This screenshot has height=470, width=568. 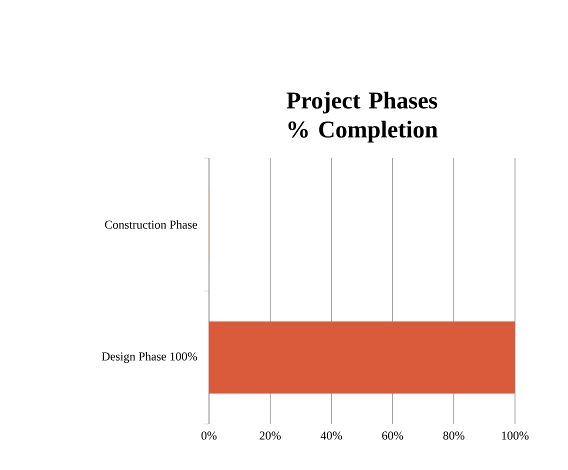 What do you see at coordinates (270, 436) in the screenshot?
I see `x-tick-label: 20%` at bounding box center [270, 436].